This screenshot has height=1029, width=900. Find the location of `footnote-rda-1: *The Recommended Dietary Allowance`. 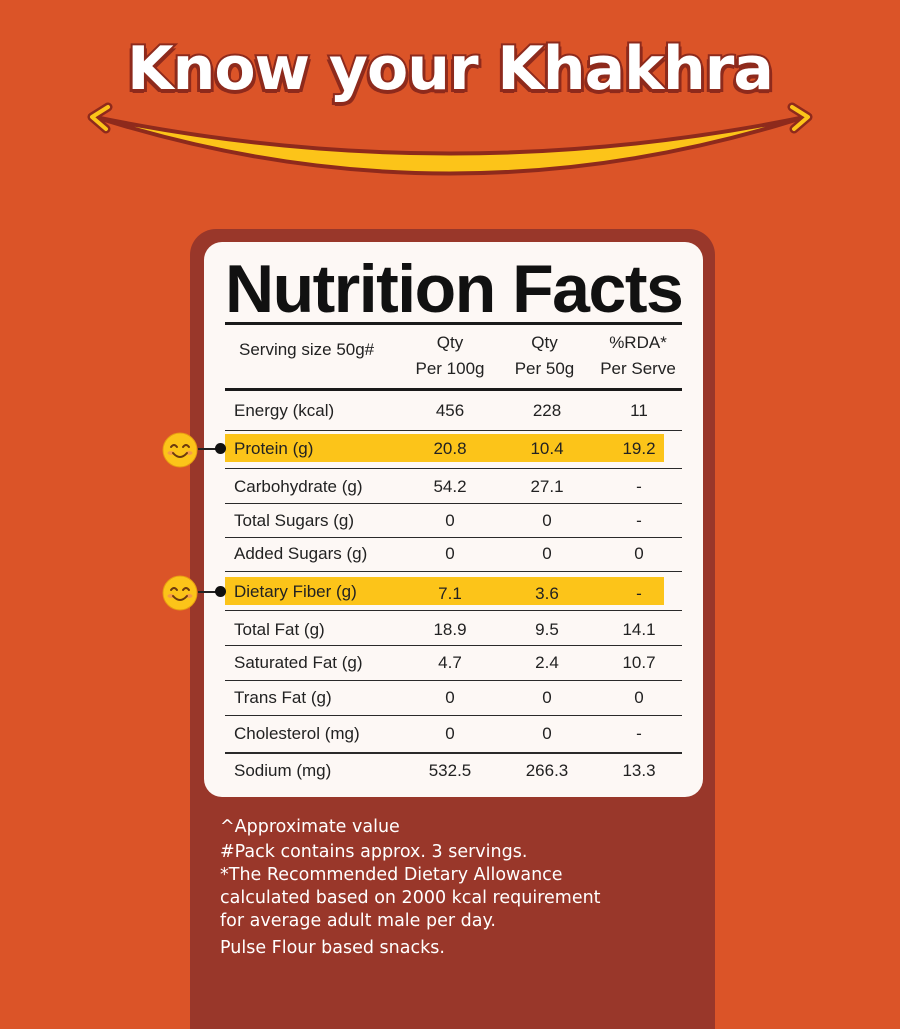

footnote-rda-1: *The Recommended Dietary Allowance is located at coordinates (391, 875).